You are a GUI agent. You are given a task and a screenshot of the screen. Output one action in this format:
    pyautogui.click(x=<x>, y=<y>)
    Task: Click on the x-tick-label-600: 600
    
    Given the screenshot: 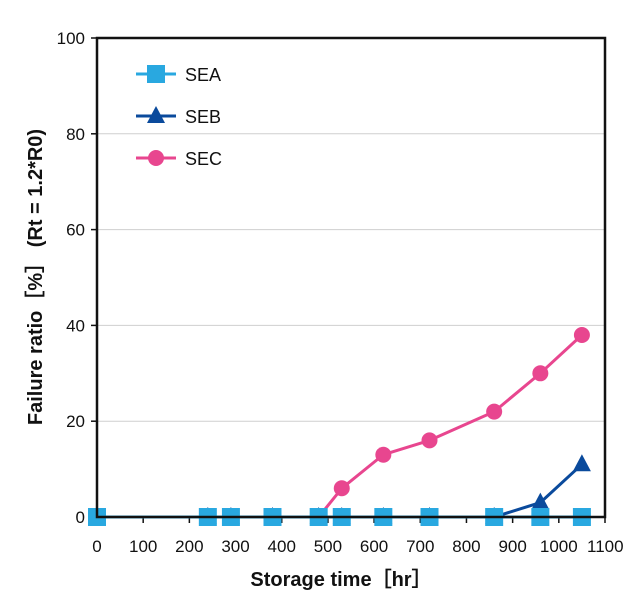 What is the action you would take?
    pyautogui.click(x=374, y=546)
    